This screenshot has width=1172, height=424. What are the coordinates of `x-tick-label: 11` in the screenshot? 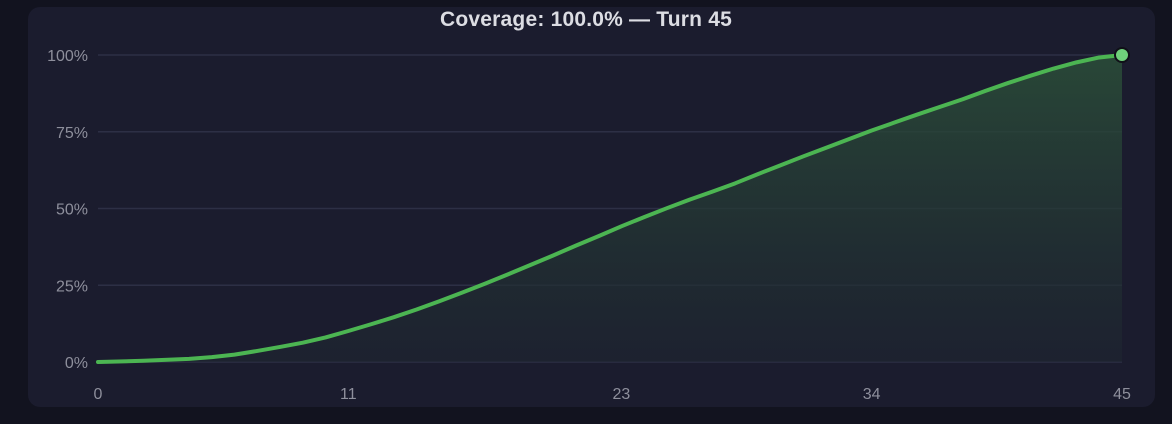 It's located at (348, 394).